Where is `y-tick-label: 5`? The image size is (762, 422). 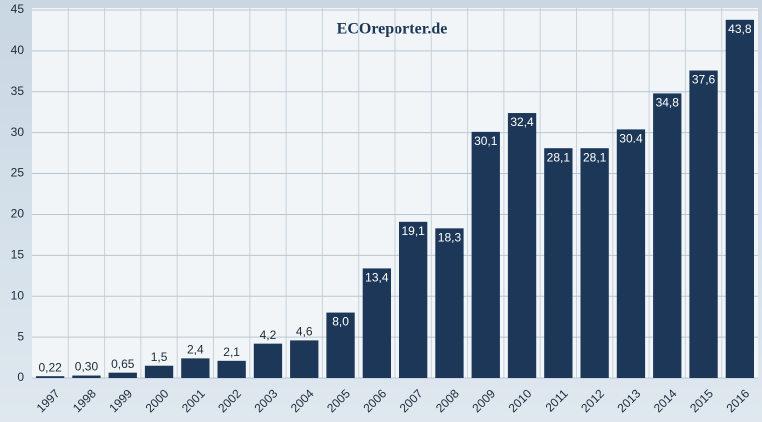 y-tick-label: 5 is located at coordinates (20, 336).